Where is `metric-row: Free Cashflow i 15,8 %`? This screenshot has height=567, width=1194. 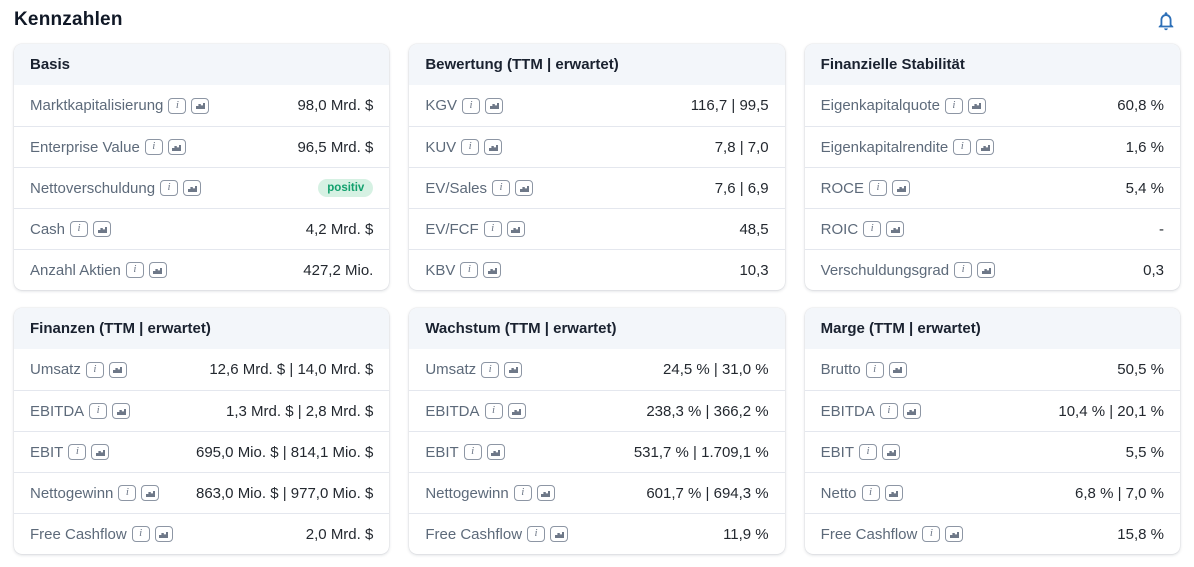
metric-row: Free Cashflow i 15,8 % is located at coordinates (992, 533).